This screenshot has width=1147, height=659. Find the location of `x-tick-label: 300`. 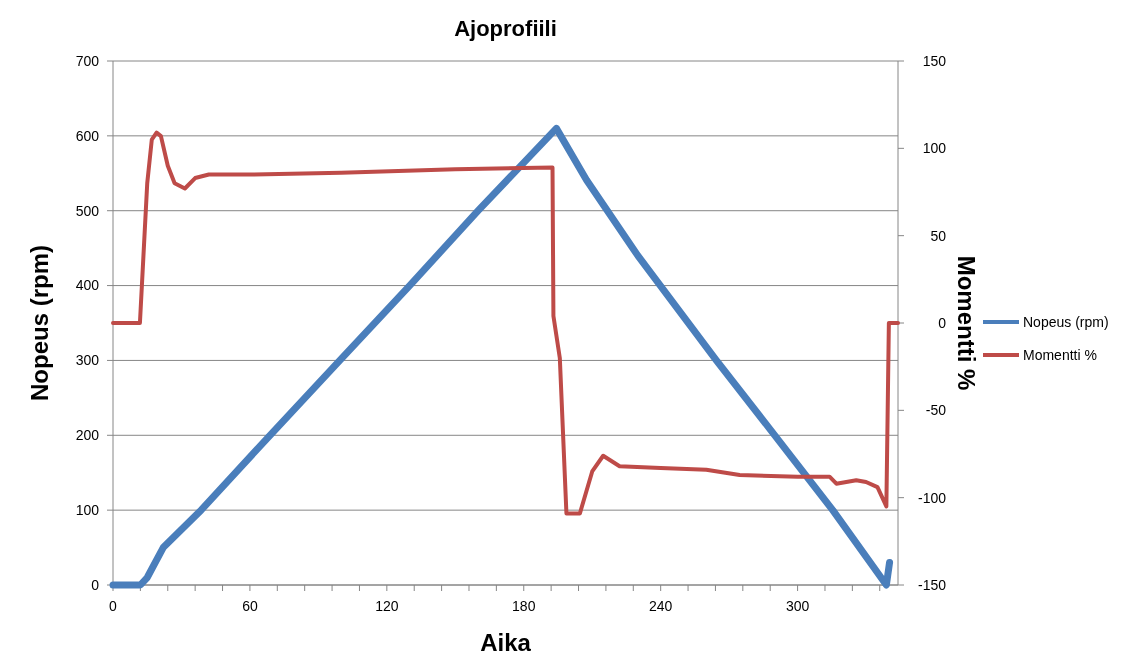

x-tick-label: 300 is located at coordinates (797, 606).